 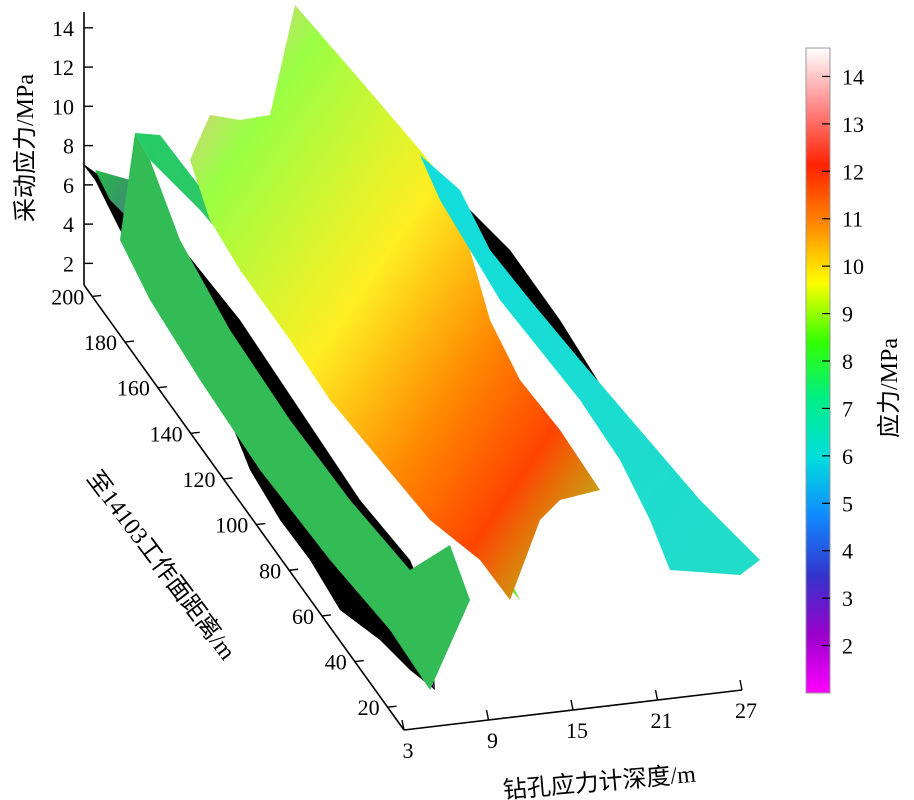 I want to click on z-tick-label-4: 10, so click(x=63, y=106).